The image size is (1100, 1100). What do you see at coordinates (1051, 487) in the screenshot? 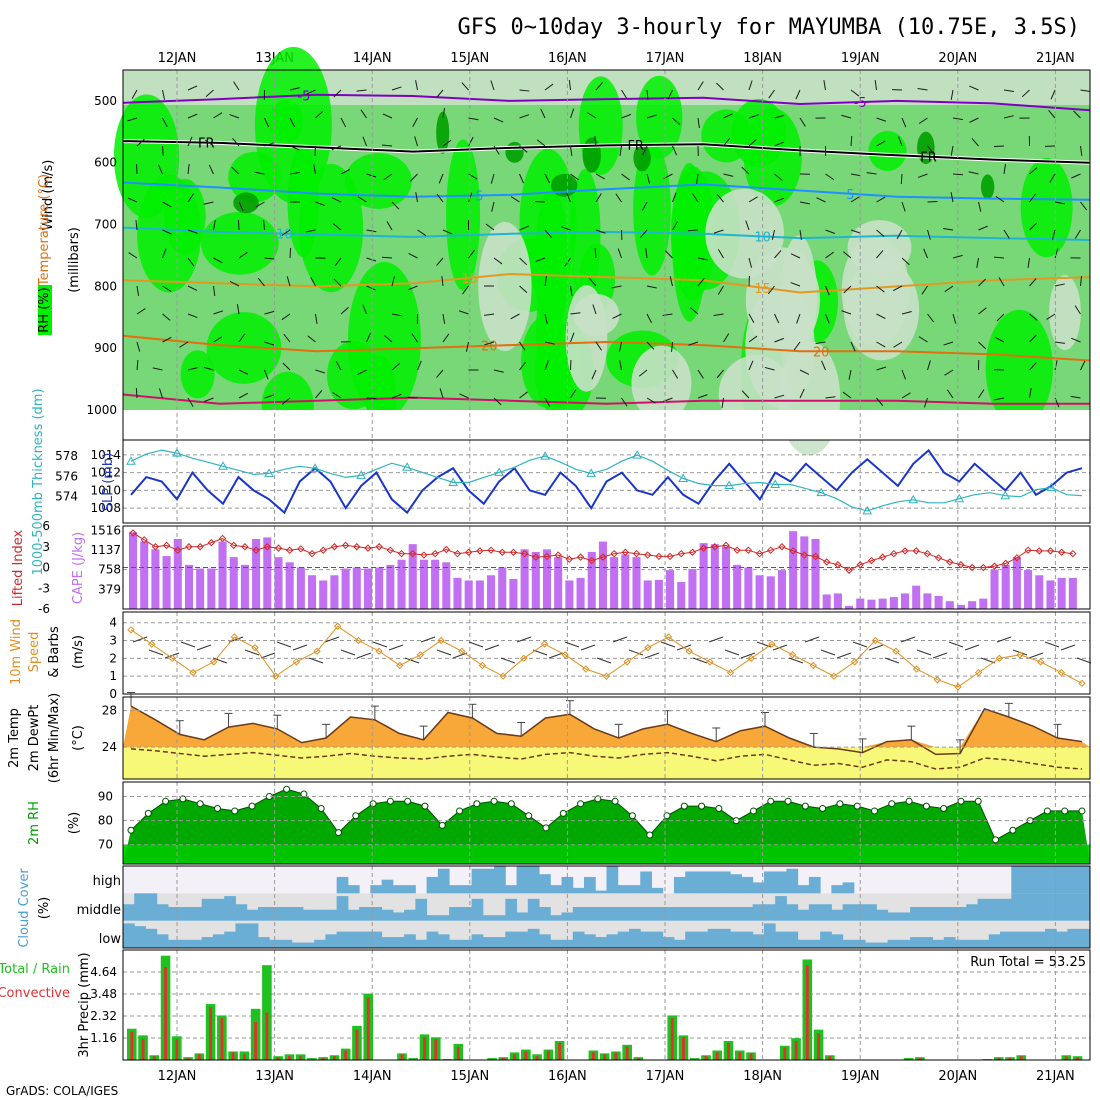
I see `thickness-marker` at bounding box center [1051, 487].